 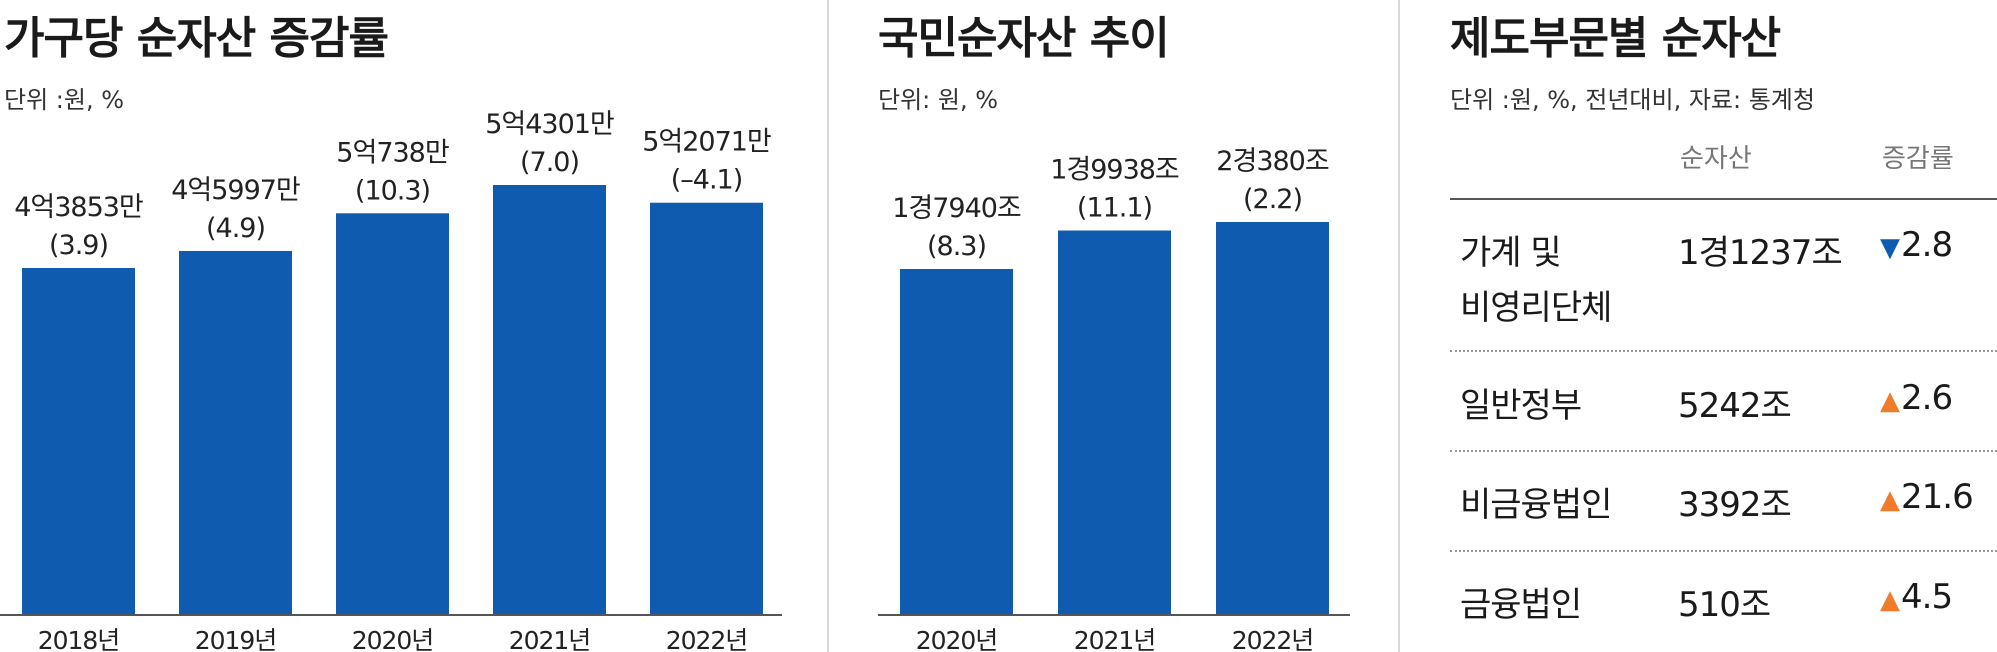 What do you see at coordinates (1927, 398) in the screenshot?
I see `change-value: 2.6` at bounding box center [1927, 398].